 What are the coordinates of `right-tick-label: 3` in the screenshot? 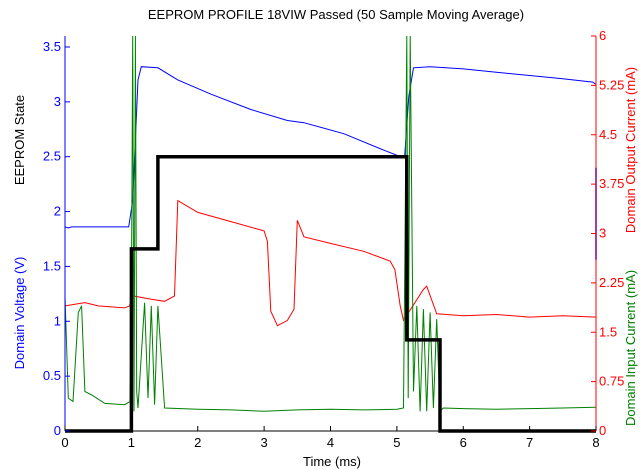 It's located at (602, 233).